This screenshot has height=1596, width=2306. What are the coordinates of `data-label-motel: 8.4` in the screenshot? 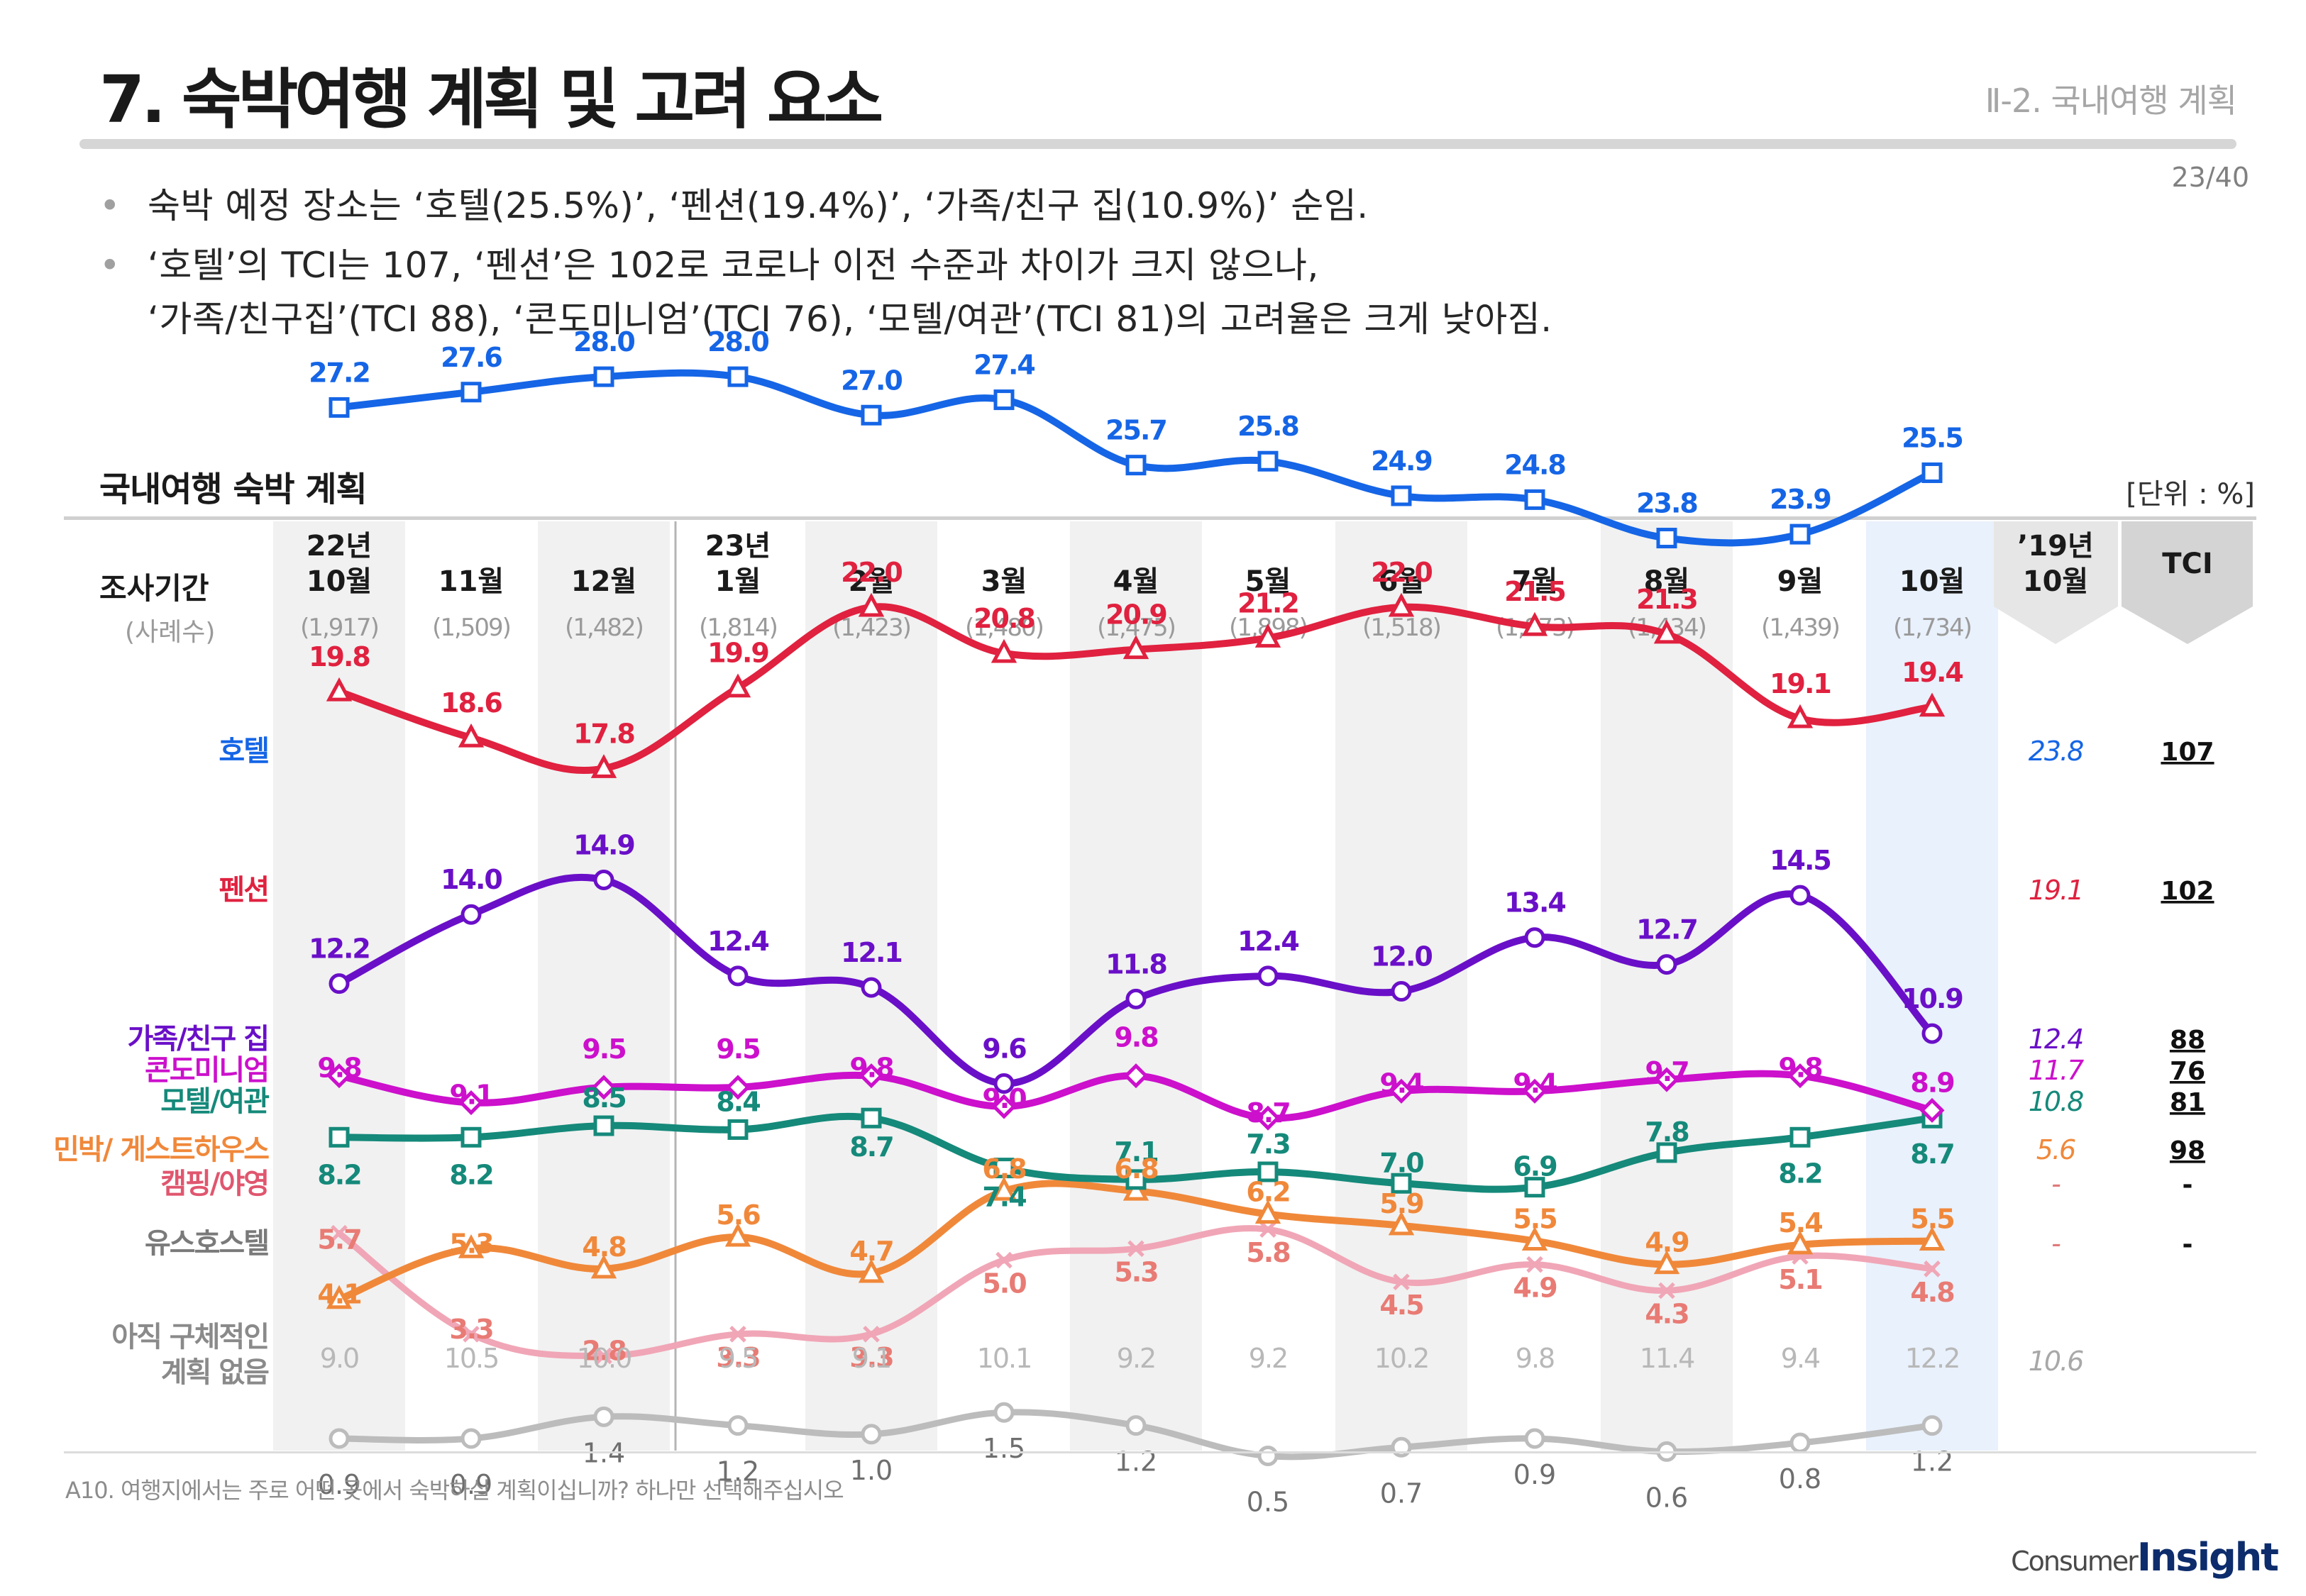 It's located at (738, 1101).